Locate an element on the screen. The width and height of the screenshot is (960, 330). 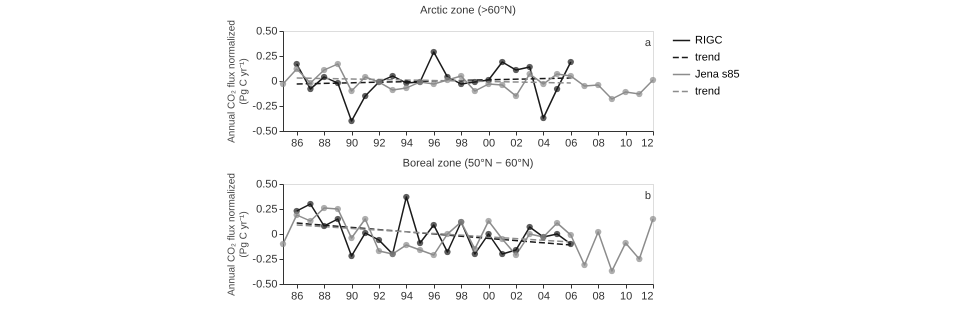
legend-label: Jena s85 is located at coordinates (717, 74).